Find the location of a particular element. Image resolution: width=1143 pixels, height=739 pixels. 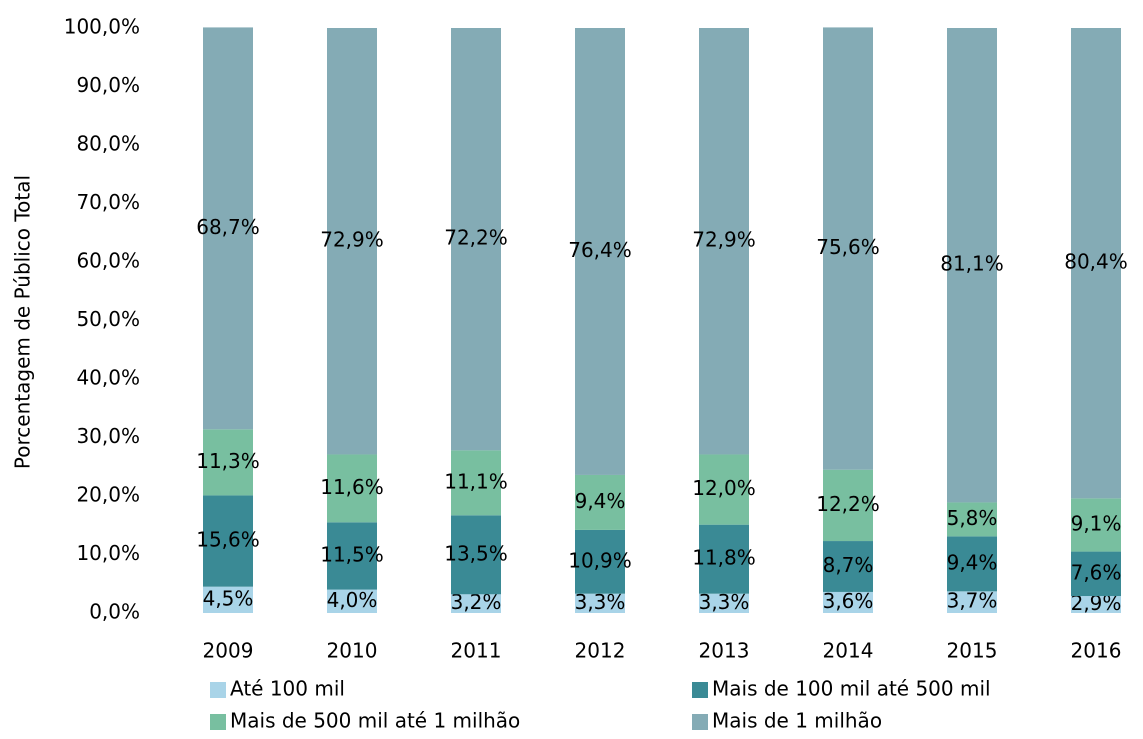

y-tick-label: 30,0% is located at coordinates (108, 436).